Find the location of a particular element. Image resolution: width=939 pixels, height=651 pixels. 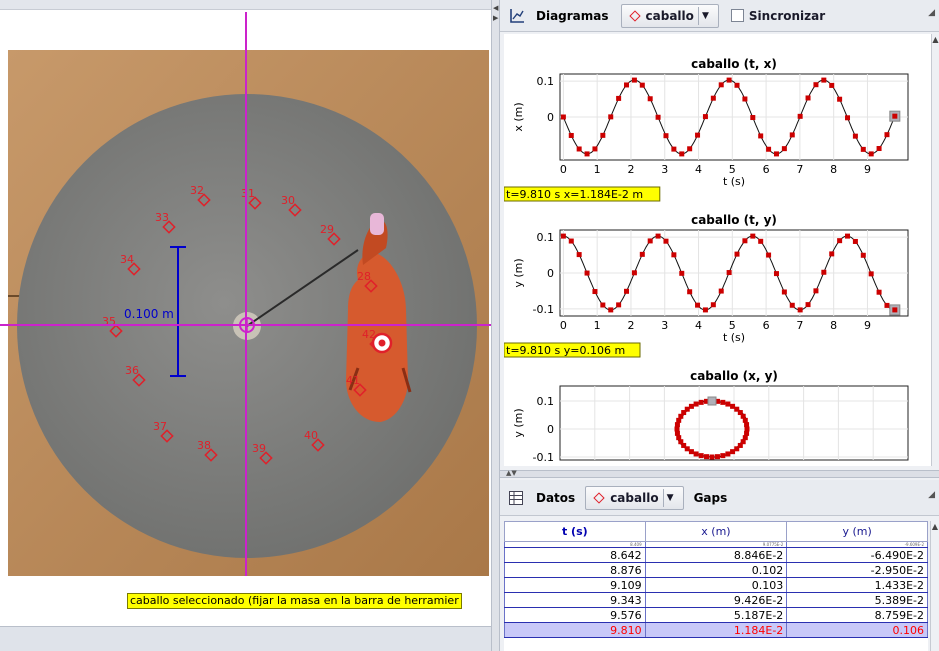

scroll-up-icon: ▲ is located at coordinates (935, 39).